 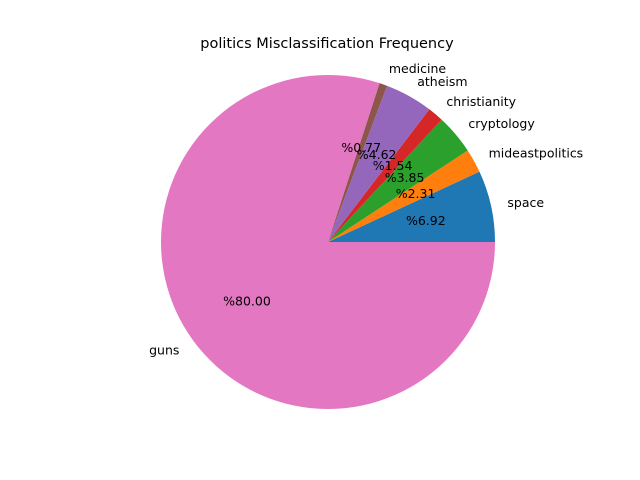 I want to click on category-label-mideastpolitics: mideastpolitics, so click(x=536, y=152).